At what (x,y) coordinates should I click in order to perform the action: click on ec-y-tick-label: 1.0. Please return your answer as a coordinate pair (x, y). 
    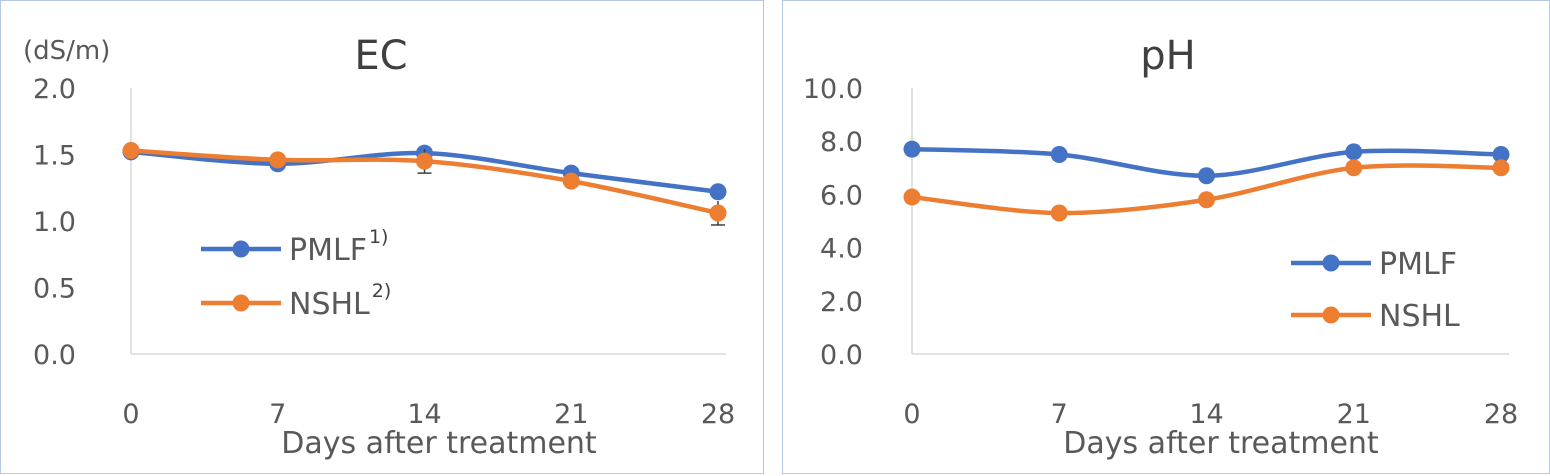
    Looking at the image, I should click on (54, 222).